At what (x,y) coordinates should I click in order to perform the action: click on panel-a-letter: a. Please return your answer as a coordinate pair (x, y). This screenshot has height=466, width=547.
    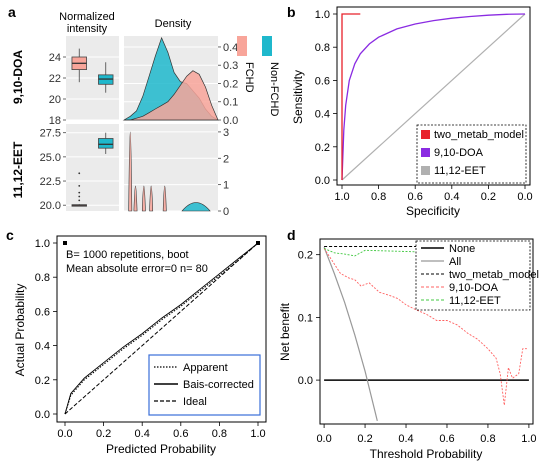
    Looking at the image, I should click on (12, 12).